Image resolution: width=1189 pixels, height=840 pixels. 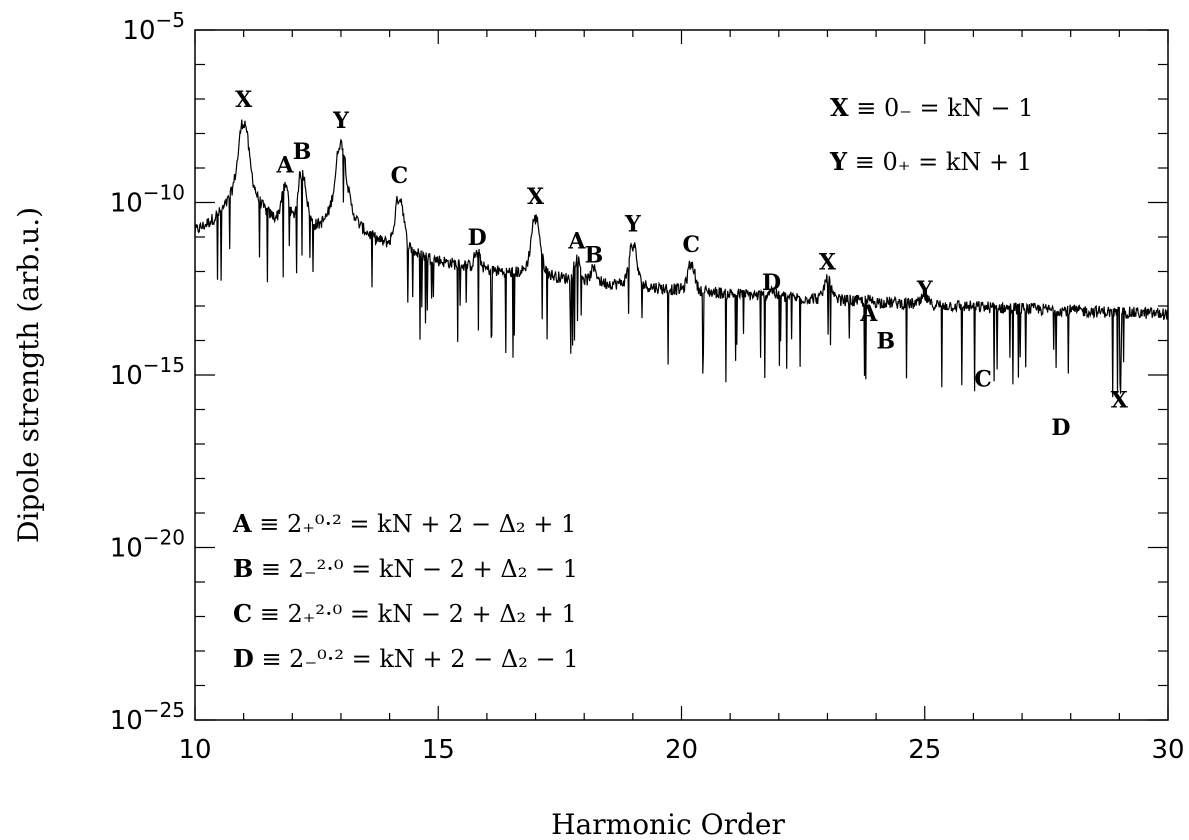 I want to click on legend-top: X ≡ 0₋ = kN − 1Y ≡ 0₊ = kN + 1, so click(x=931, y=134).